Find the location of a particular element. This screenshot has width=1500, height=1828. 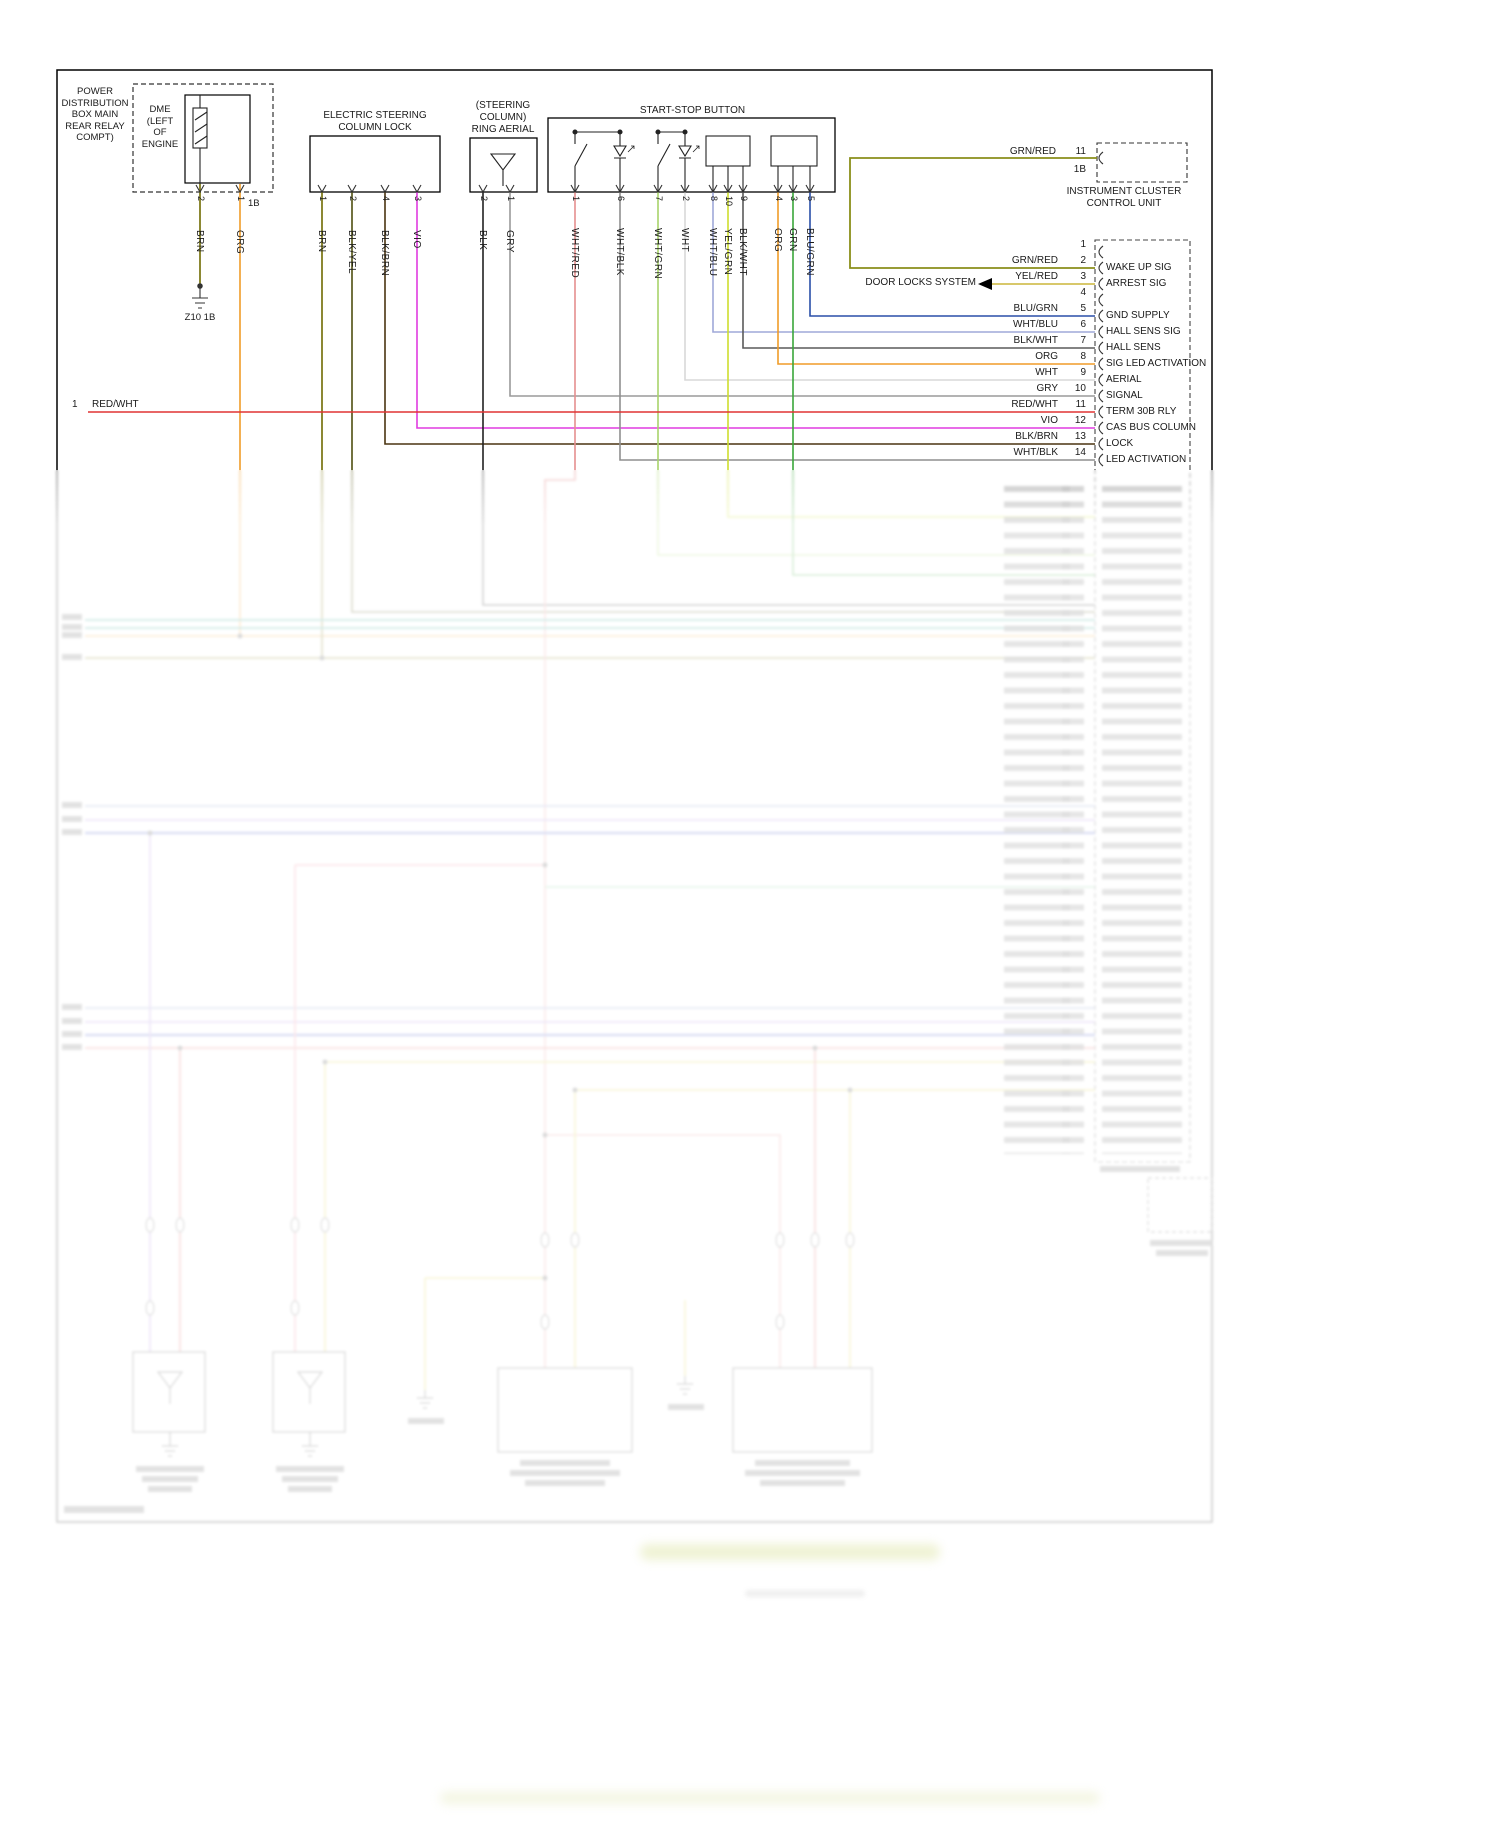

wire-label: ORG is located at coordinates (777, 240).